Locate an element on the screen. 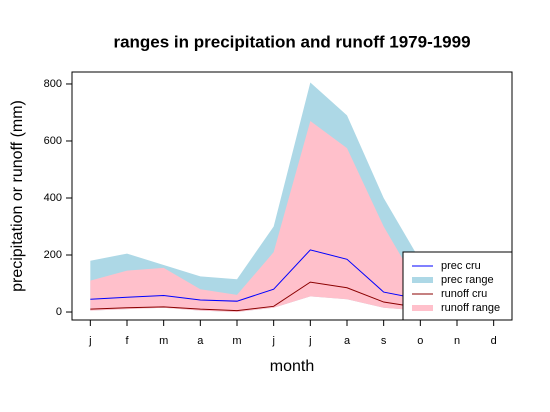 This screenshot has height=412, width=550. y-tick-label: 200 is located at coordinates (53, 255).